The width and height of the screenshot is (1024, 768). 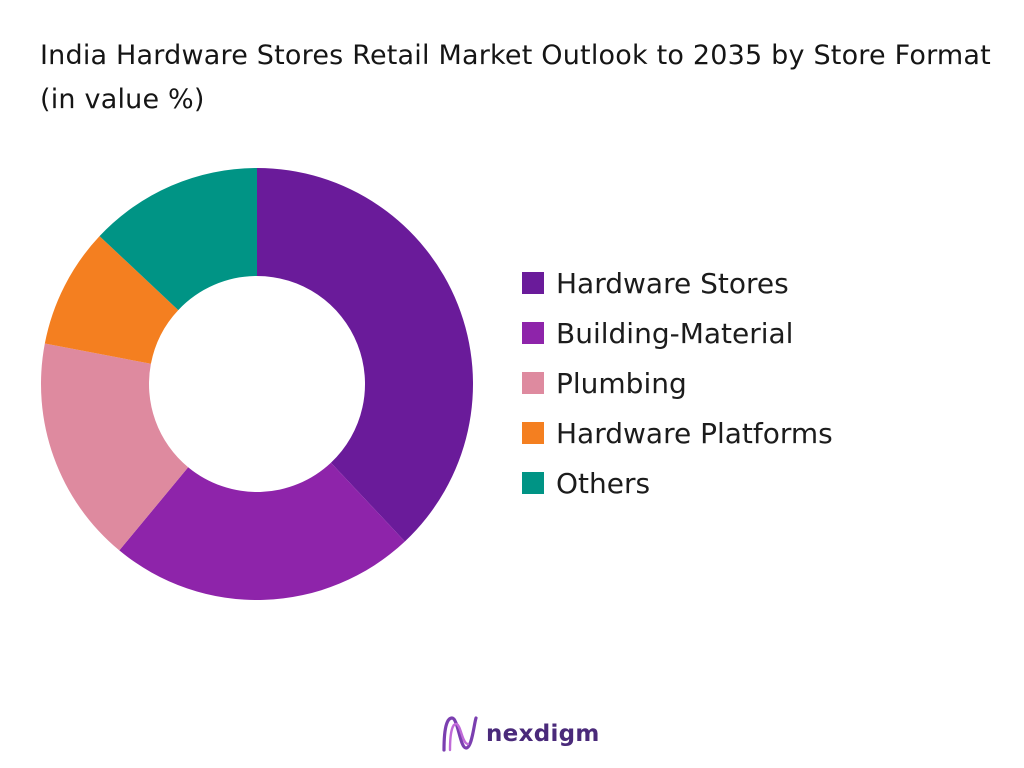 I want to click on legend-label: Others, so click(x=603, y=483).